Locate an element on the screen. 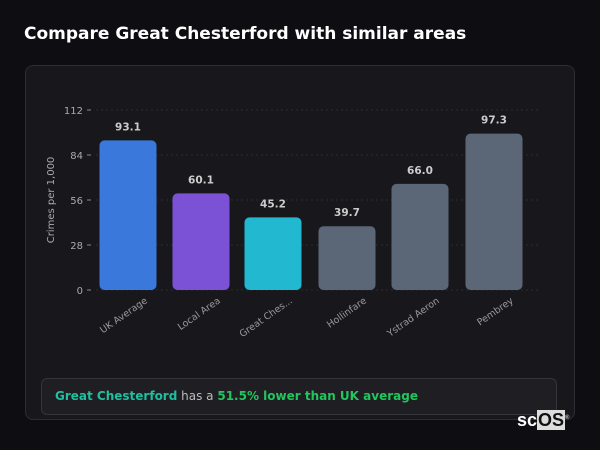 The image size is (600, 450). y-tick-label: 28 is located at coordinates (76, 246).